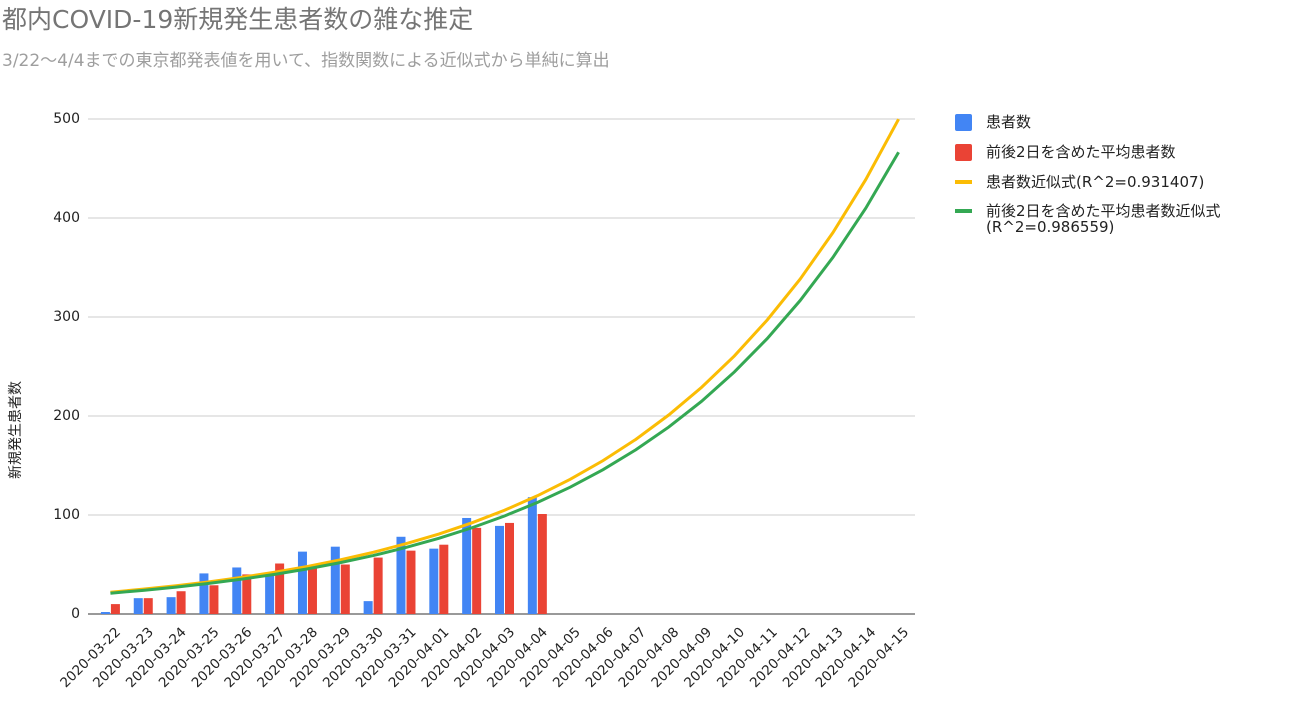 The height and width of the screenshot is (708, 1300). What do you see at coordinates (1125, 122) in the screenshot?
I see `legend-item: 患者数` at bounding box center [1125, 122].